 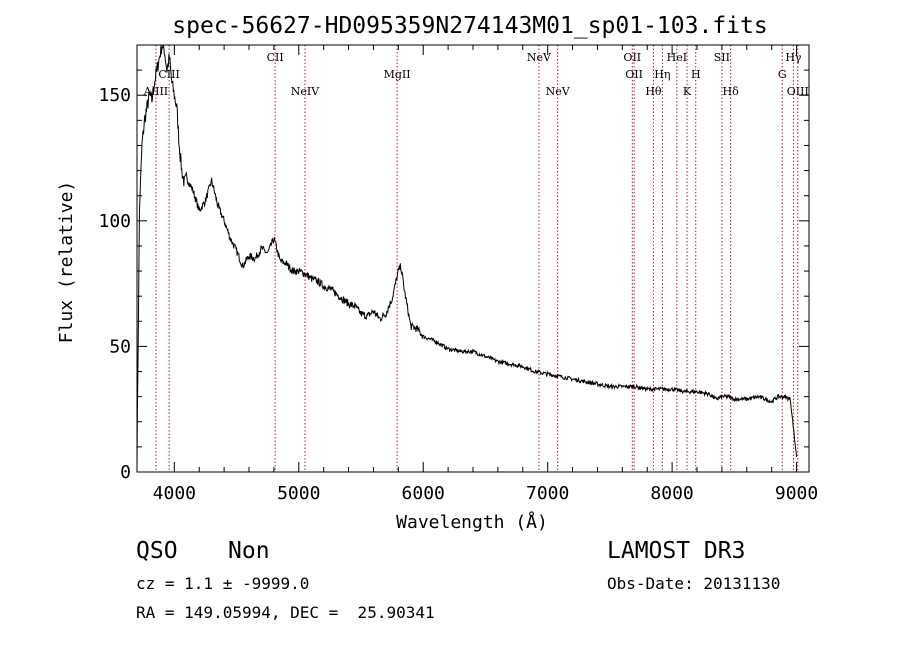 I want to click on coordinates: RA = 149.05994, DEC = 25.90341, so click(x=285, y=612).